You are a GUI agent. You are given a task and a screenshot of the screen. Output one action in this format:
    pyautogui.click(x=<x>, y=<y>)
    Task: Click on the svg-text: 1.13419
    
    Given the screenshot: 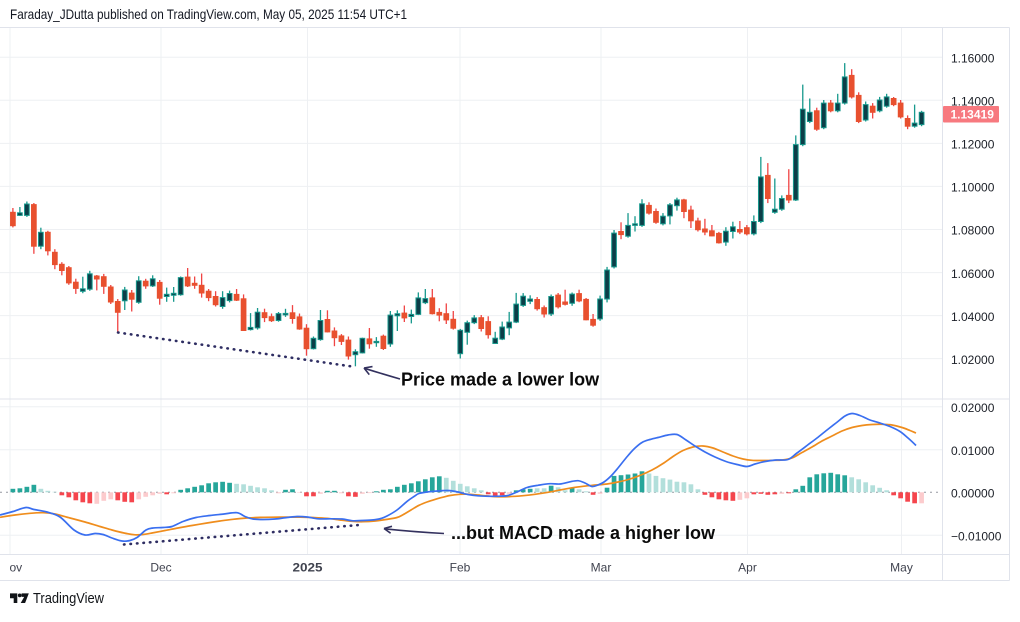 What is the action you would take?
    pyautogui.click(x=973, y=115)
    